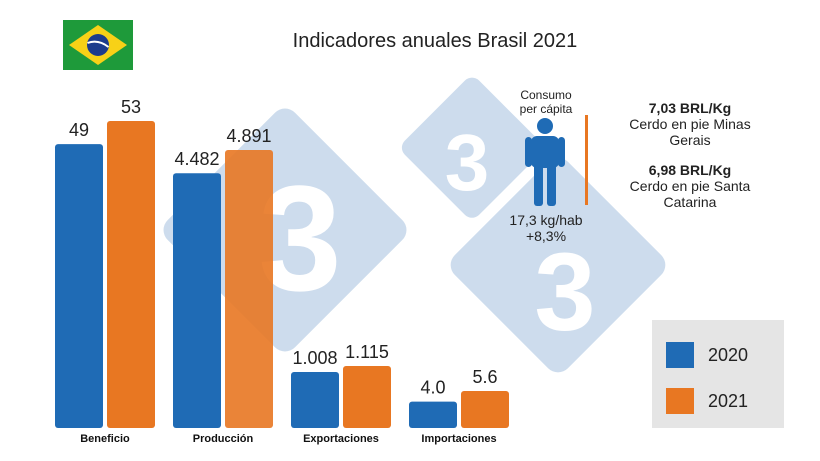 This screenshot has width=820, height=461. Describe the element at coordinates (105, 439) in the screenshot. I see `category-label: Beneficio` at that location.